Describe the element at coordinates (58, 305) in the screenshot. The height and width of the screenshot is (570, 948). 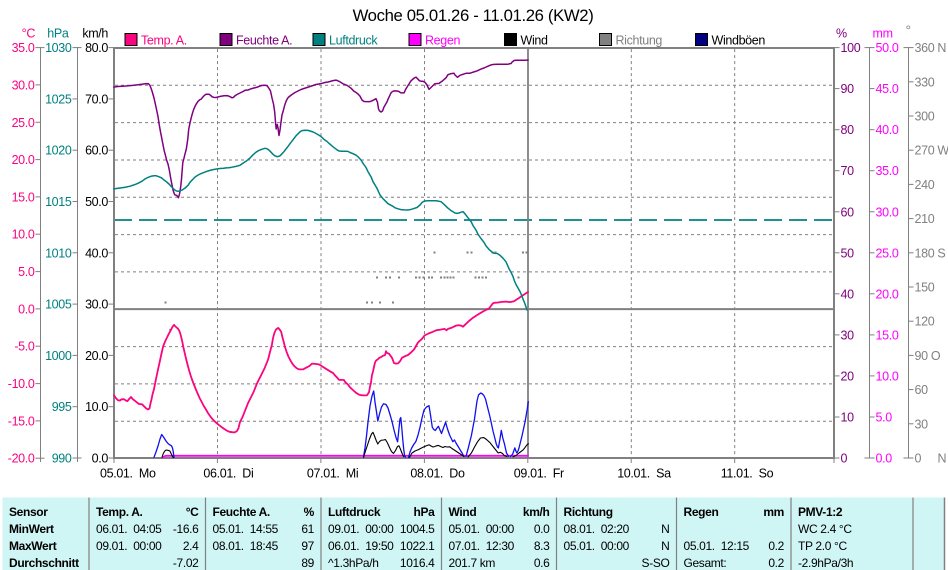
I see `svg-text: 1005` at that location.